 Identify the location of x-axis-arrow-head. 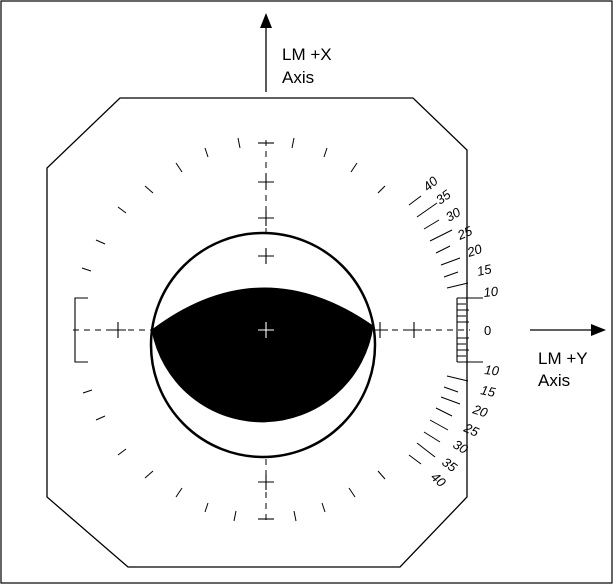
(266, 20).